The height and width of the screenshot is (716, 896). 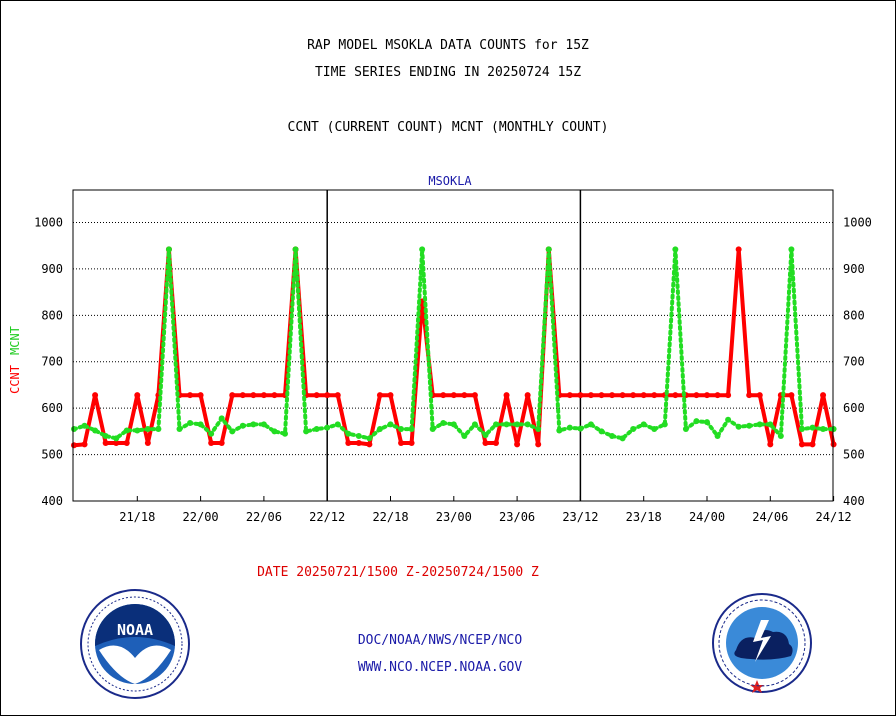 I want to click on org-label: DOC/NOAA/NWS/NCEP/NCO, so click(x=440, y=640).